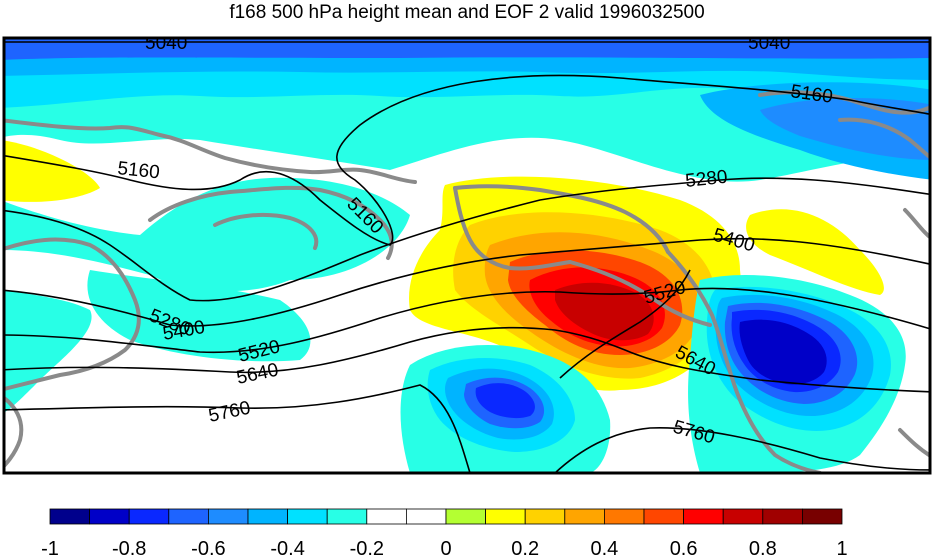 This screenshot has height=558, width=934. What do you see at coordinates (604, 548) in the screenshot?
I see `colorbar-tick-label: 0.4` at bounding box center [604, 548].